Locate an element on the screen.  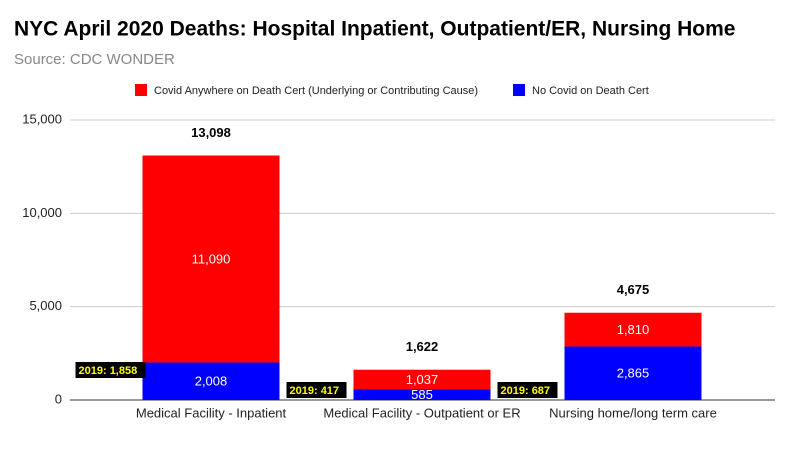
annotation: 2019: 687 is located at coordinates (526, 391).